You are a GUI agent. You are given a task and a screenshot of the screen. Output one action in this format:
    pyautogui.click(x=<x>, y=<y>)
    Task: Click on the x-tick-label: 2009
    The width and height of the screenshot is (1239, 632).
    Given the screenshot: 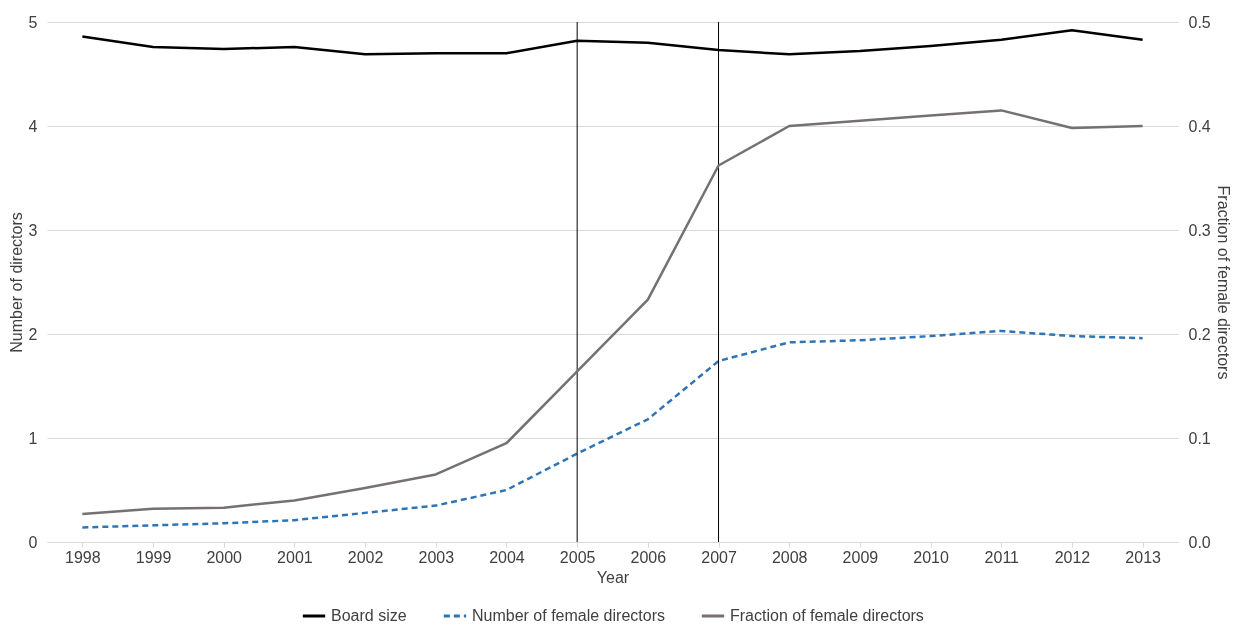 What is the action you would take?
    pyautogui.click(x=860, y=557)
    